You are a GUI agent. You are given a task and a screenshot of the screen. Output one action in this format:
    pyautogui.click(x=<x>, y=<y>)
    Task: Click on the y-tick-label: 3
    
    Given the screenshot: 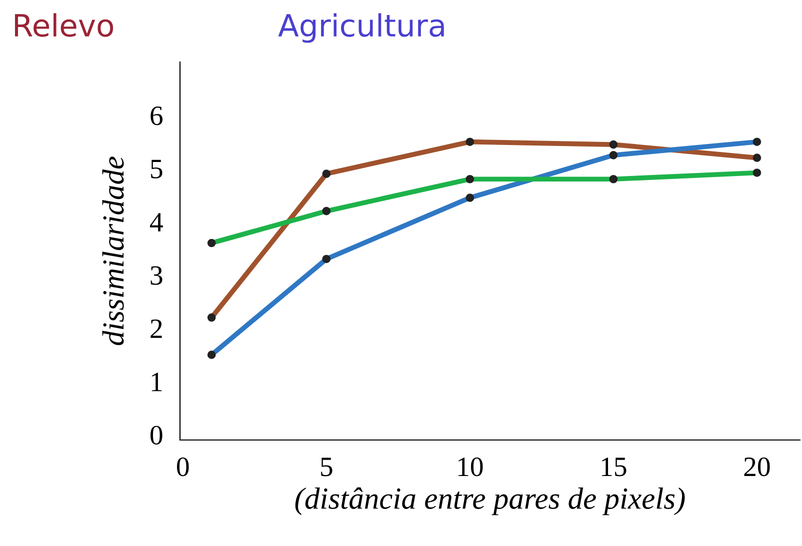 What is the action you would take?
    pyautogui.click(x=156, y=275)
    